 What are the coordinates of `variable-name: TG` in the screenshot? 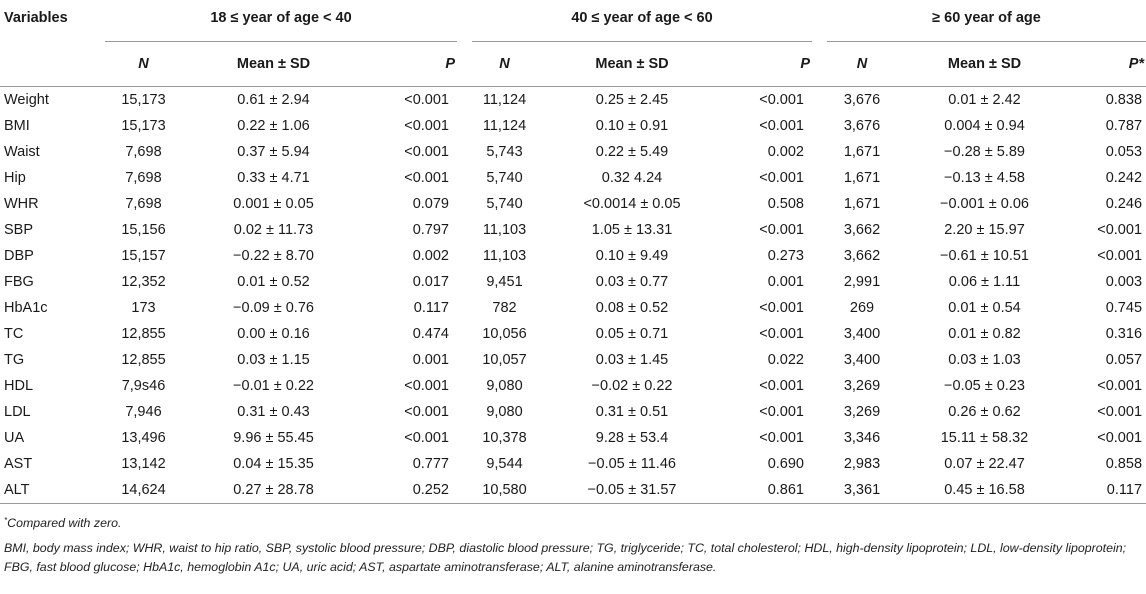 It's located at (14, 360).